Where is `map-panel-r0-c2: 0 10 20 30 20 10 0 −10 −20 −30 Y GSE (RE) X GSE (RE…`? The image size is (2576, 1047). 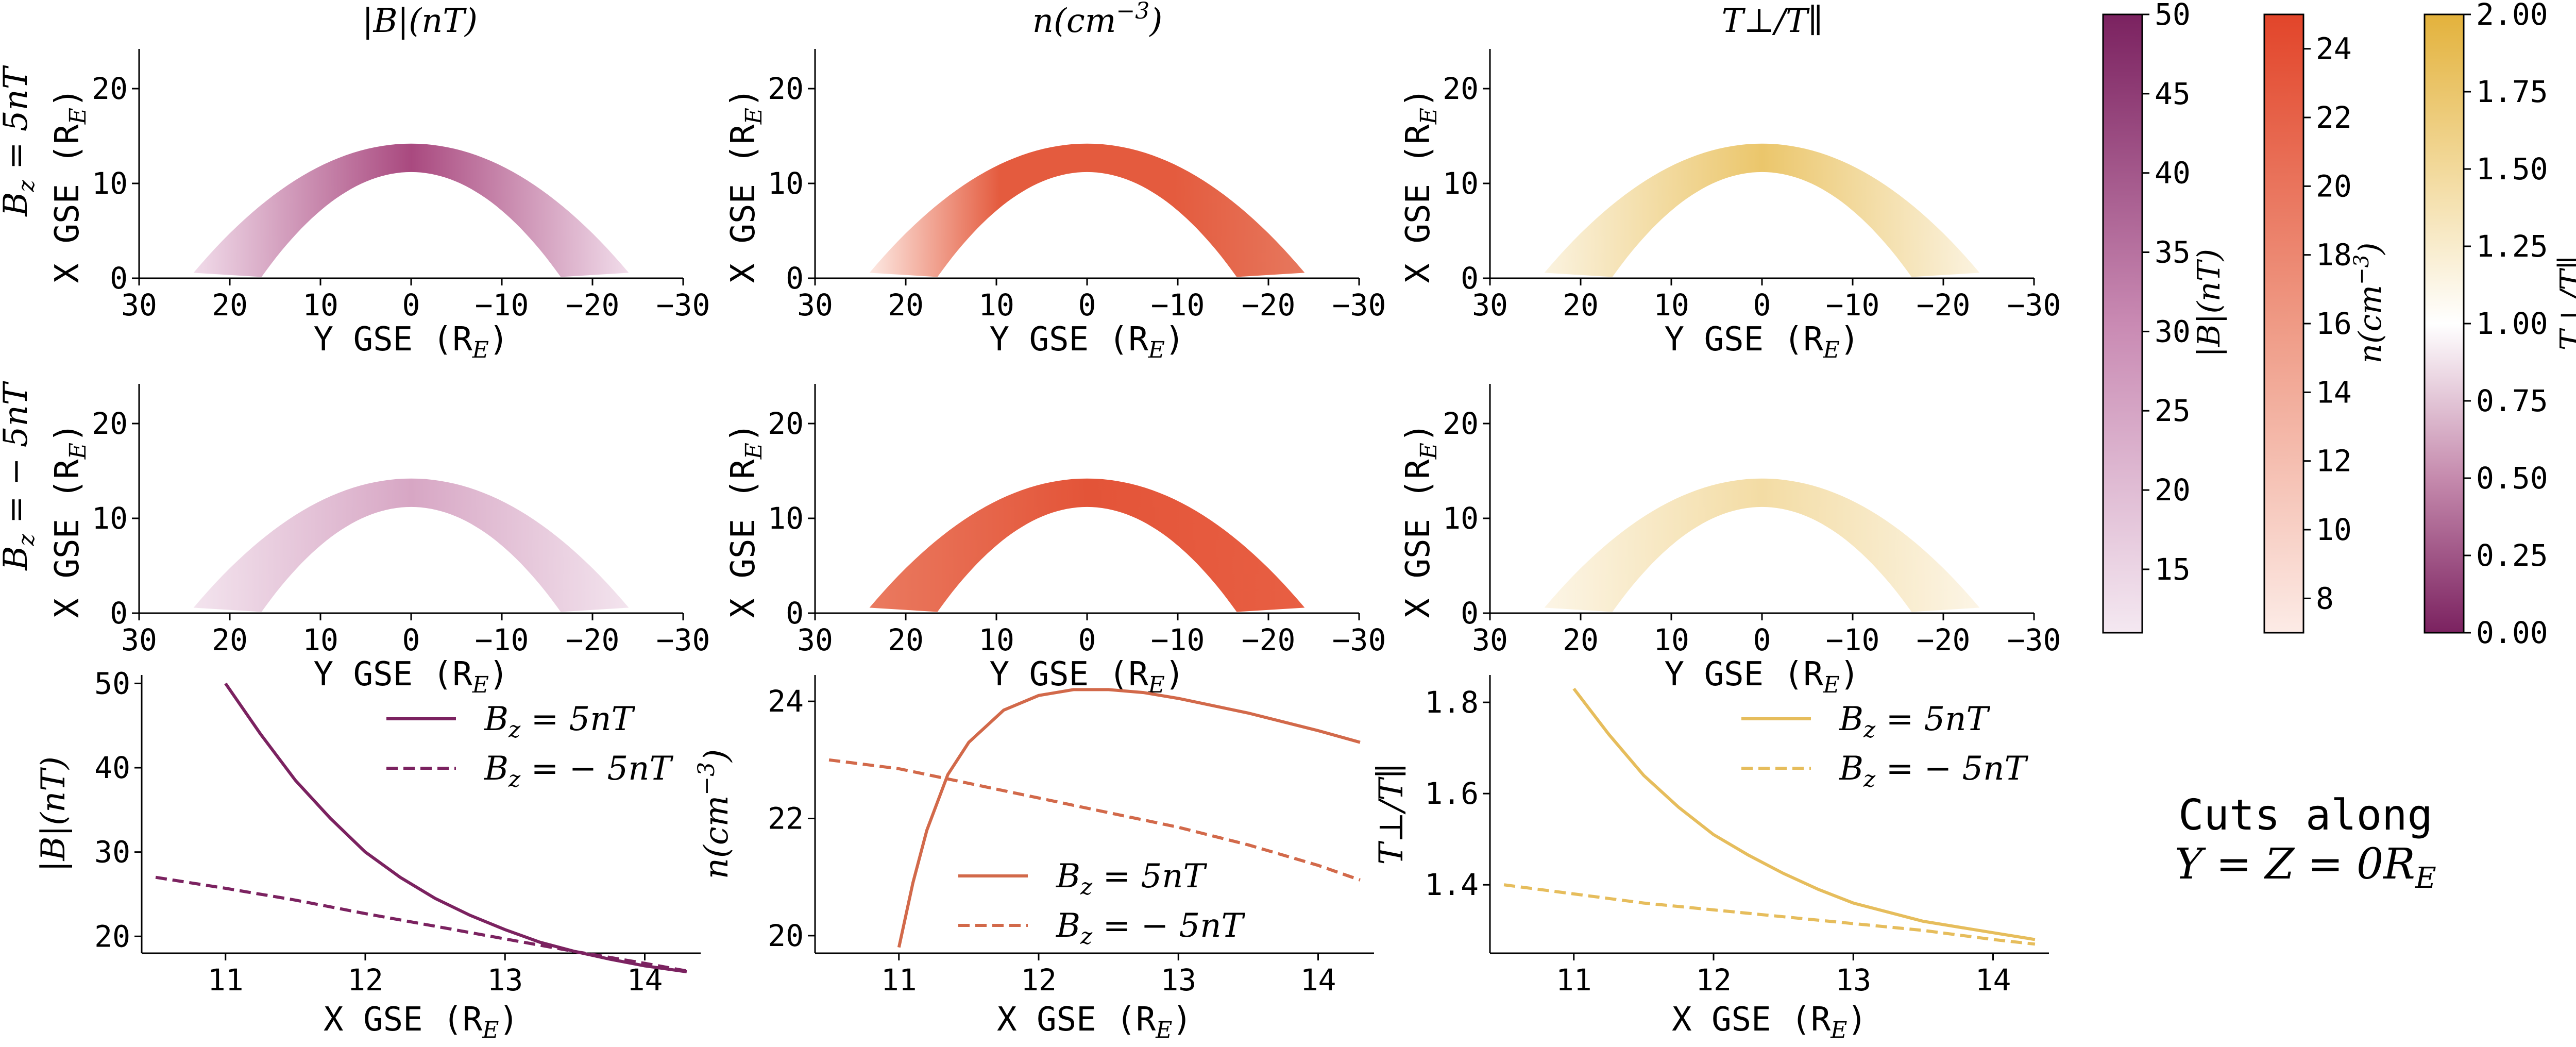 map-panel-r0-c2: 0 10 20 30 20 10 0 −10 −20 −30 Y GSE (RE) X GSE (RE… is located at coordinates (1730, 206).